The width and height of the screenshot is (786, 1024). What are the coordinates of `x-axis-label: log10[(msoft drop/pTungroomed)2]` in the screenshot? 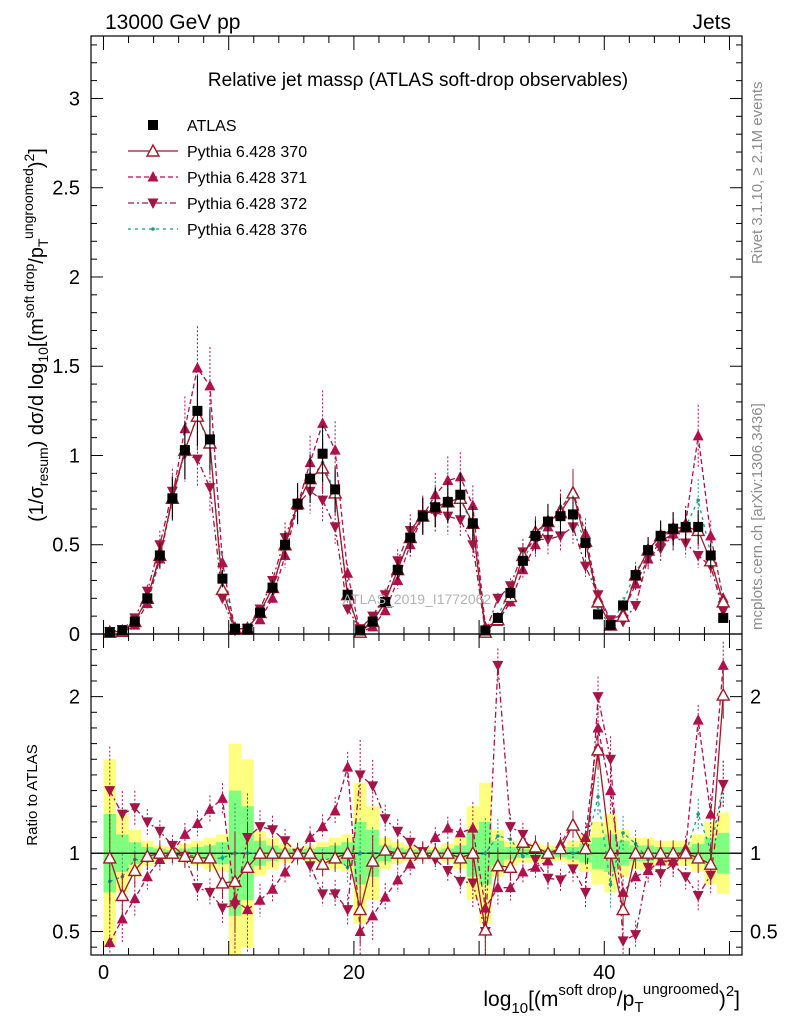 It's located at (611, 999).